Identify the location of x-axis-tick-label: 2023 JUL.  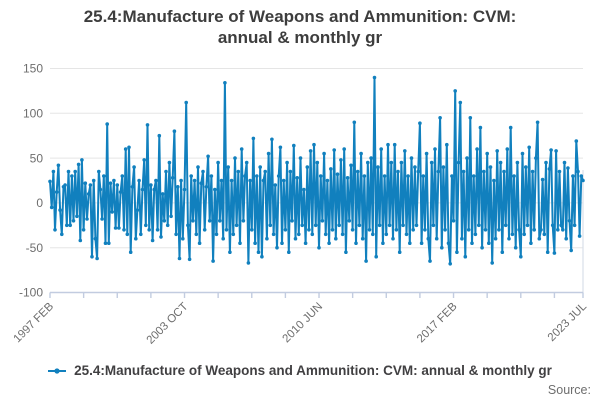
(568, 322).